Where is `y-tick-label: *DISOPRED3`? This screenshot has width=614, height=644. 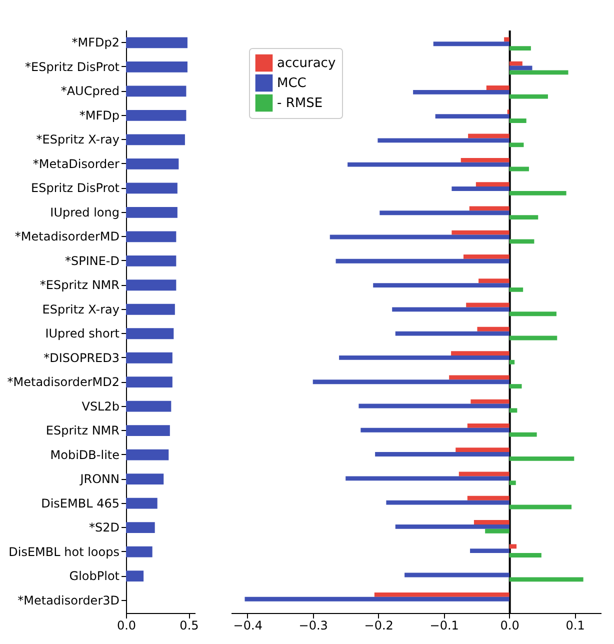 y-tick-label: *DISOPRED3 is located at coordinates (82, 357).